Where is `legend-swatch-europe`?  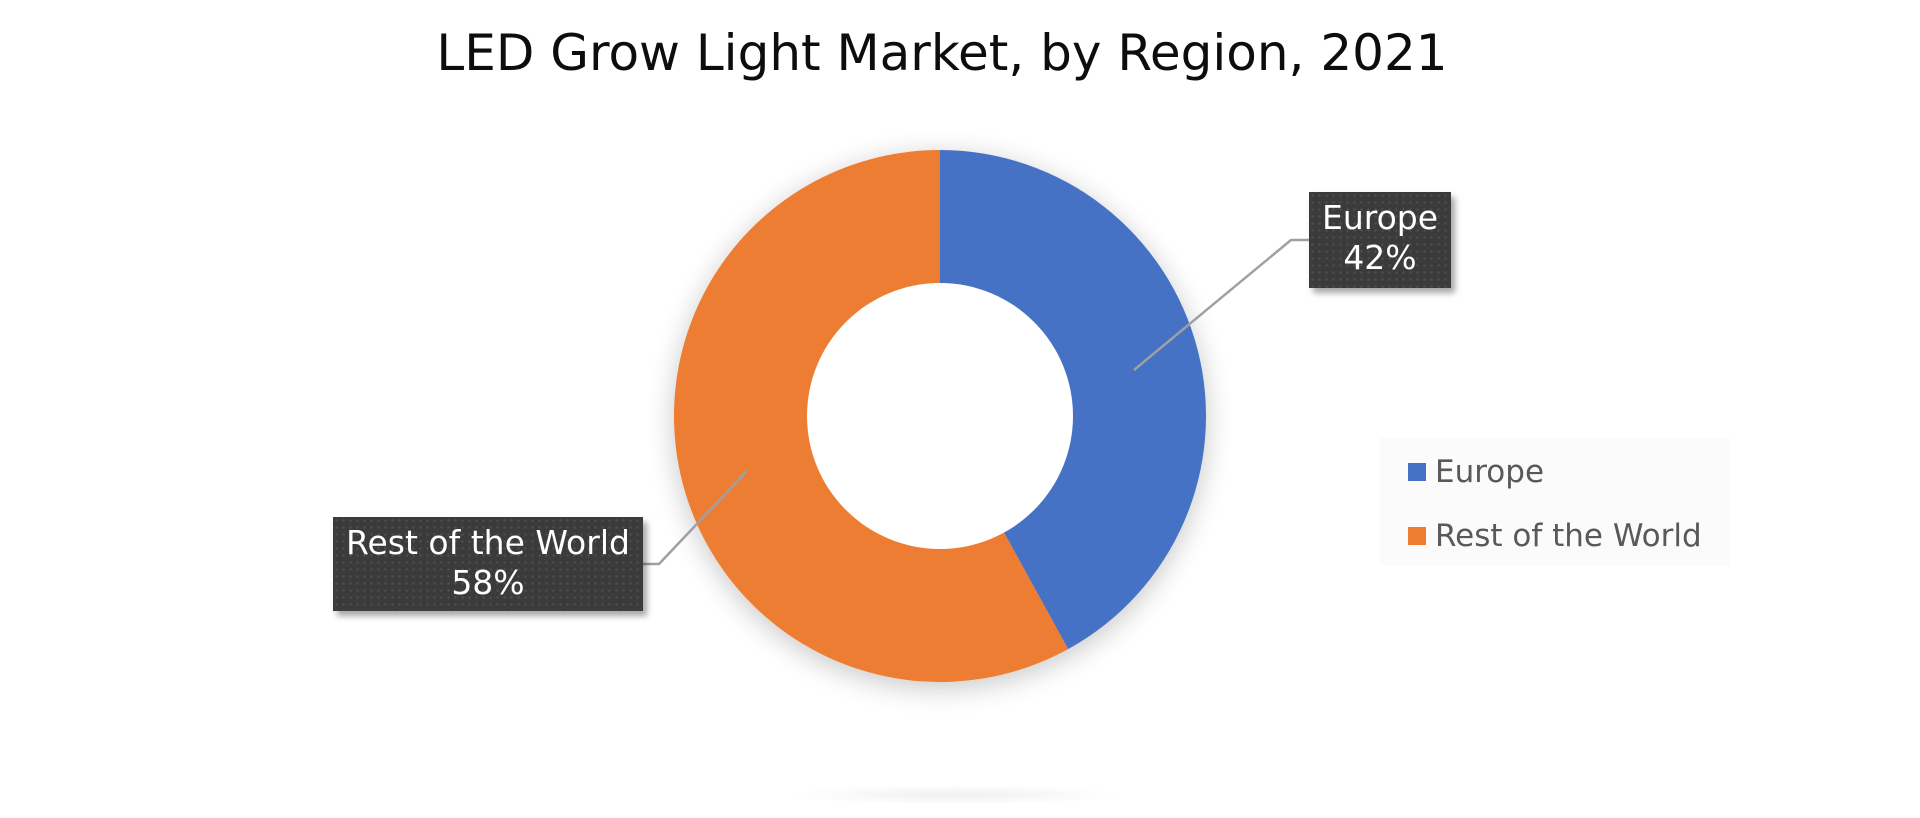 legend-swatch-europe is located at coordinates (1417, 472).